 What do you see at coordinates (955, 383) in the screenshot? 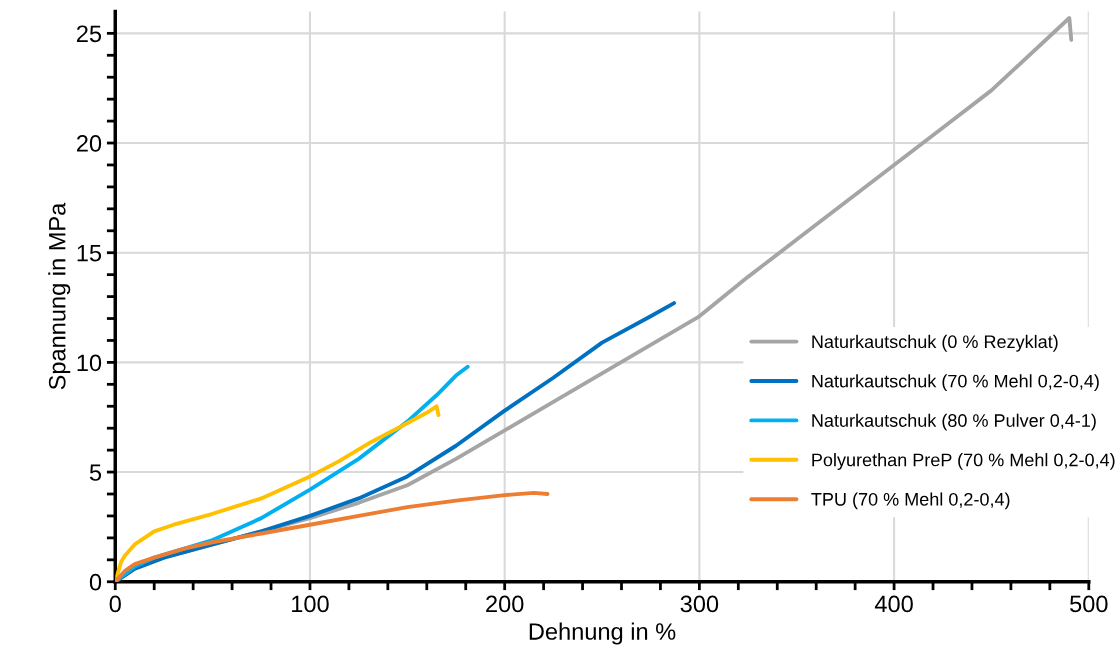
I see `legend-label: Naturkautschuk (70 % Mehl 0,2-0,4)` at bounding box center [955, 383].